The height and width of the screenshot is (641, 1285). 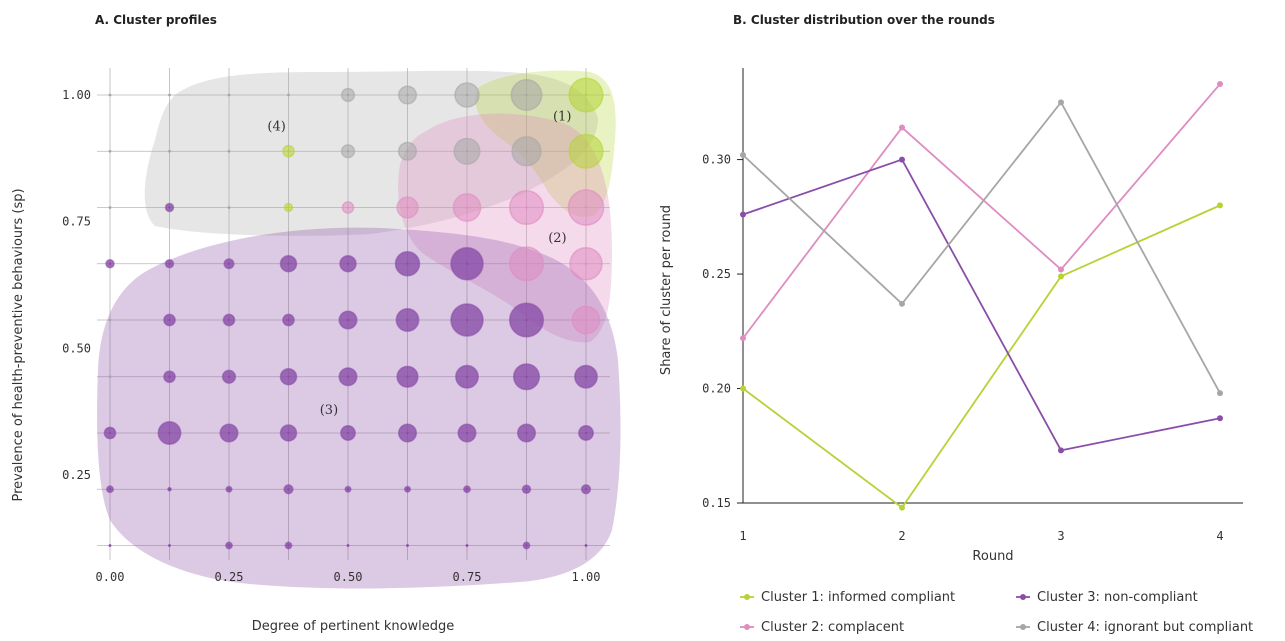 I want to click on panel-b-x-tick-2: 3, so click(x=1060, y=536).